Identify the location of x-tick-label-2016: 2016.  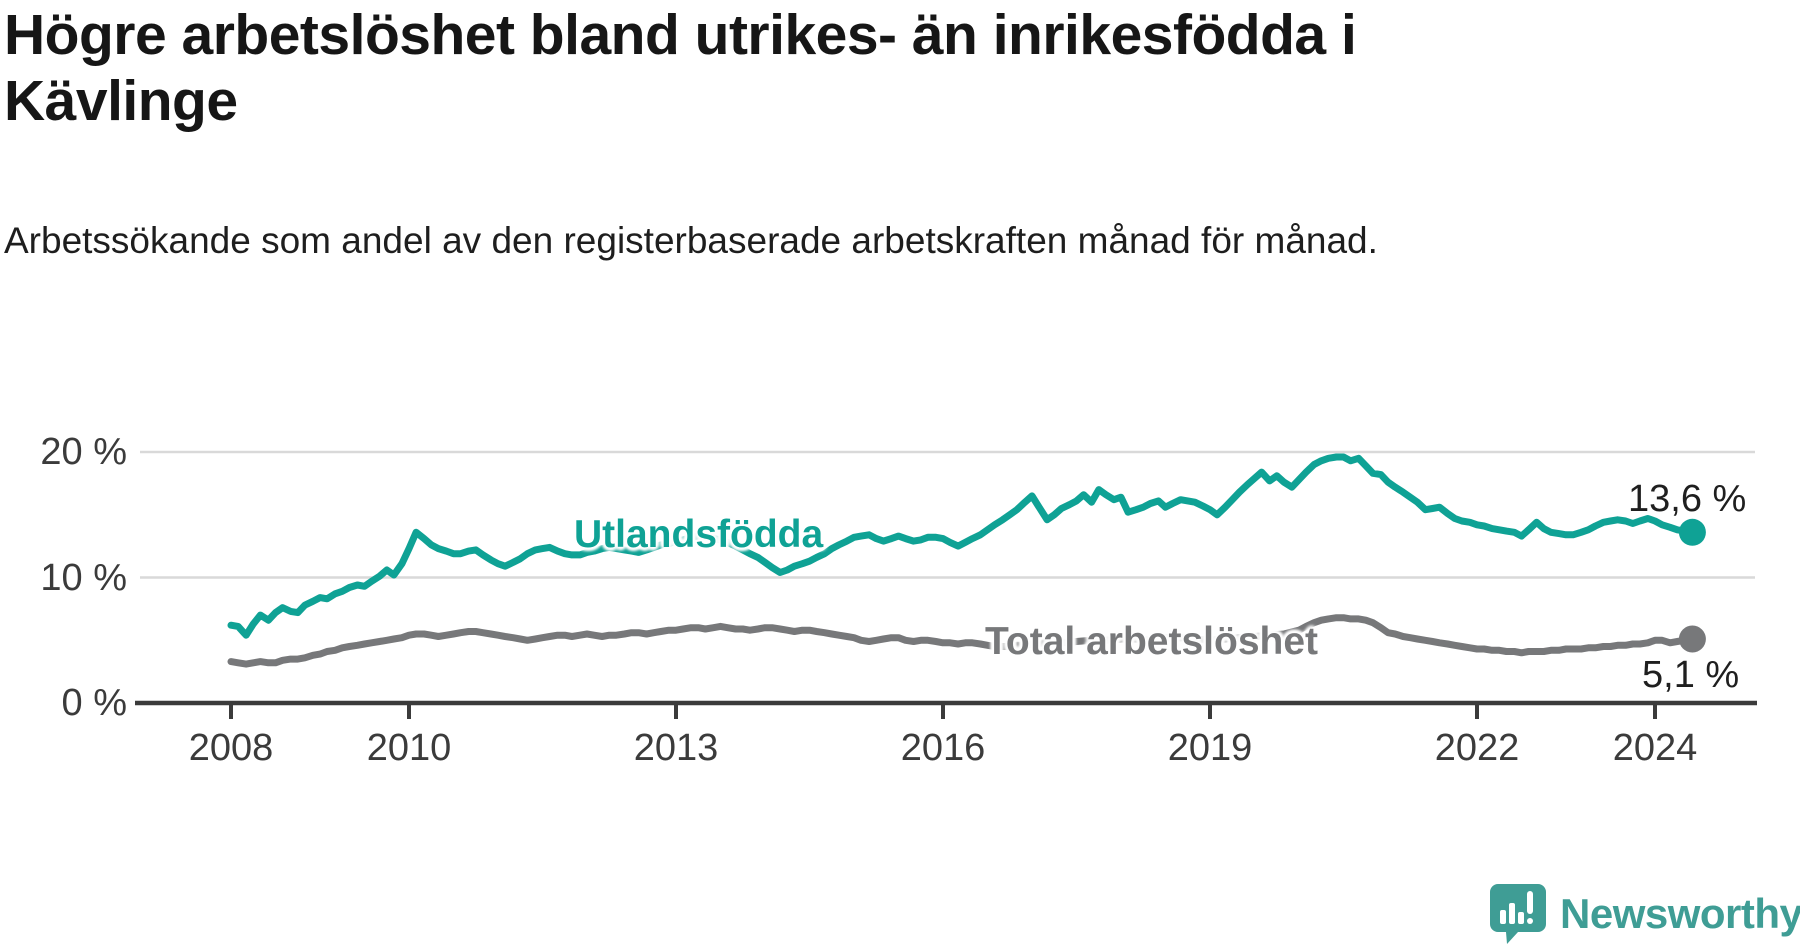
(943, 748).